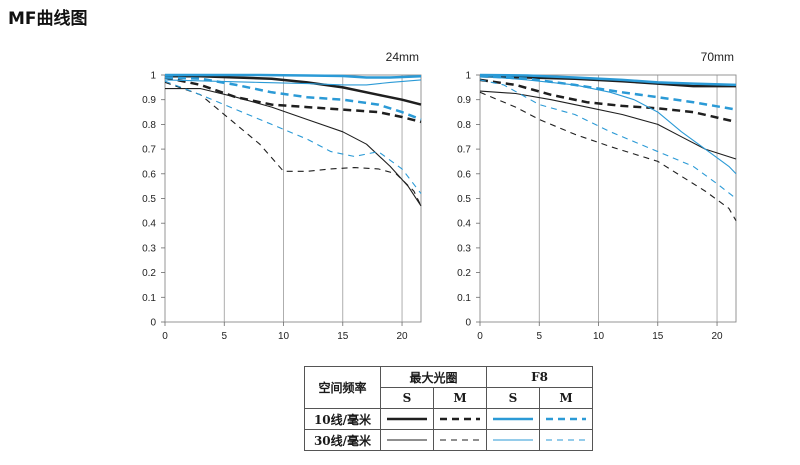  I want to click on legend-swatch-30-max-s, so click(407, 440).